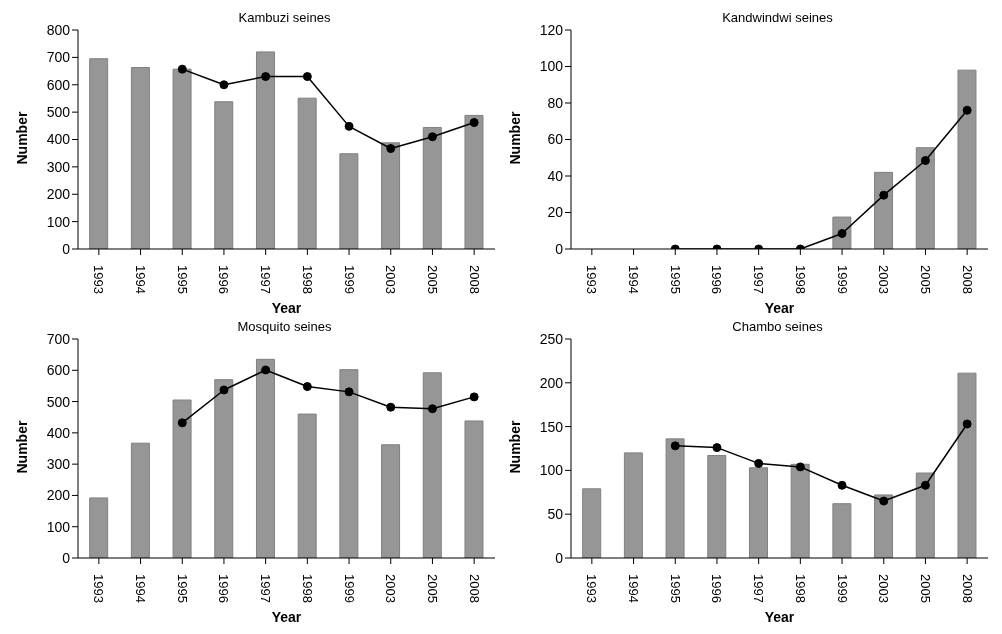  Describe the element at coordinates (555, 102) in the screenshot. I see `y-tick-label: 80` at that location.